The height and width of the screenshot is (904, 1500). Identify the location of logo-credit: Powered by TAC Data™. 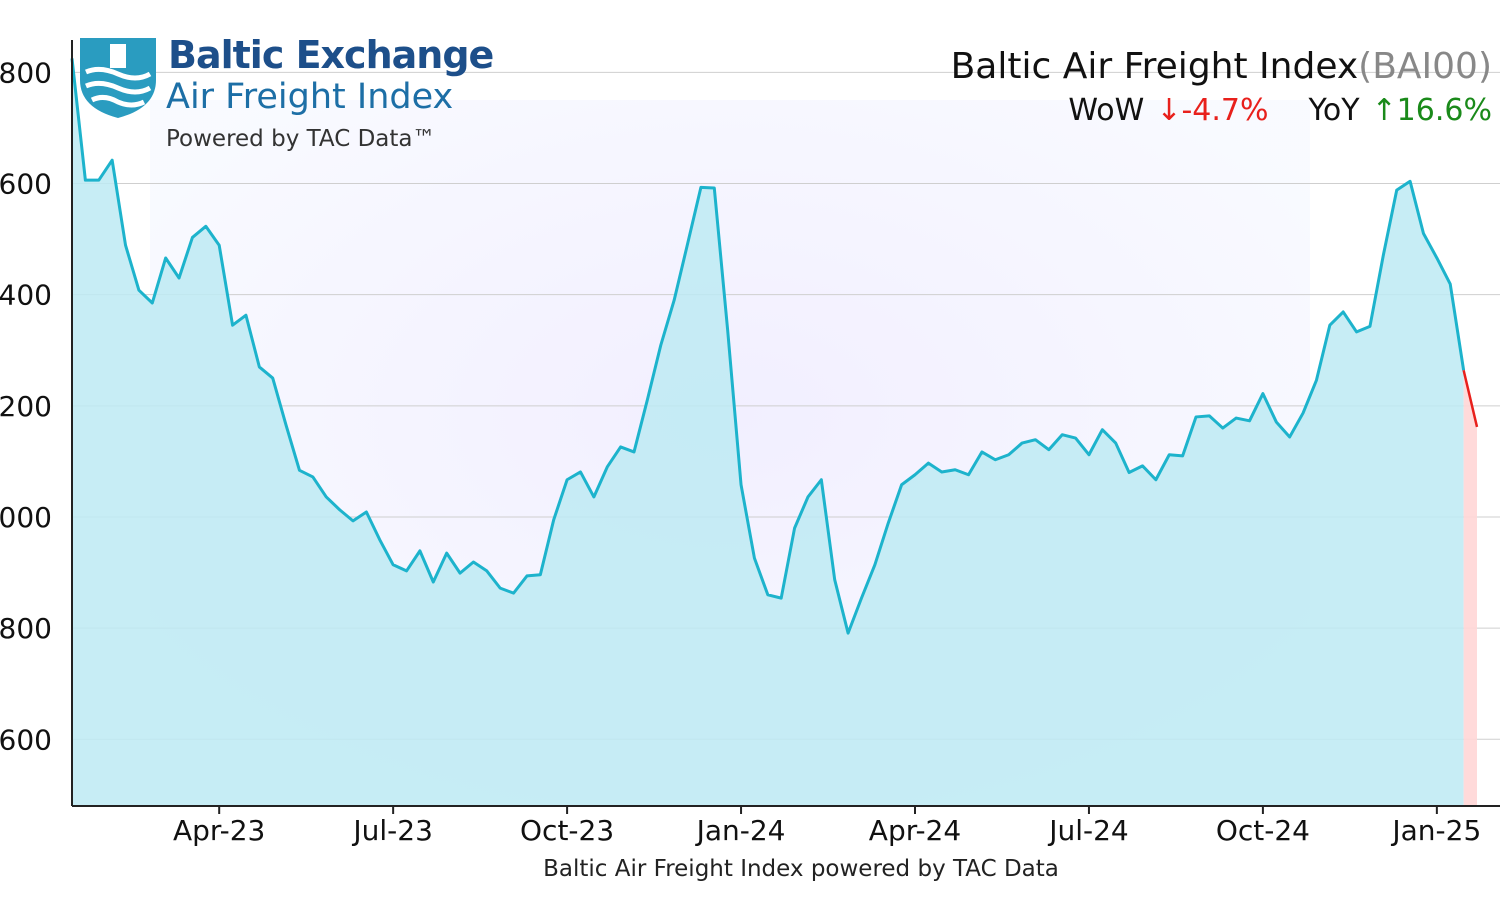
(301, 139).